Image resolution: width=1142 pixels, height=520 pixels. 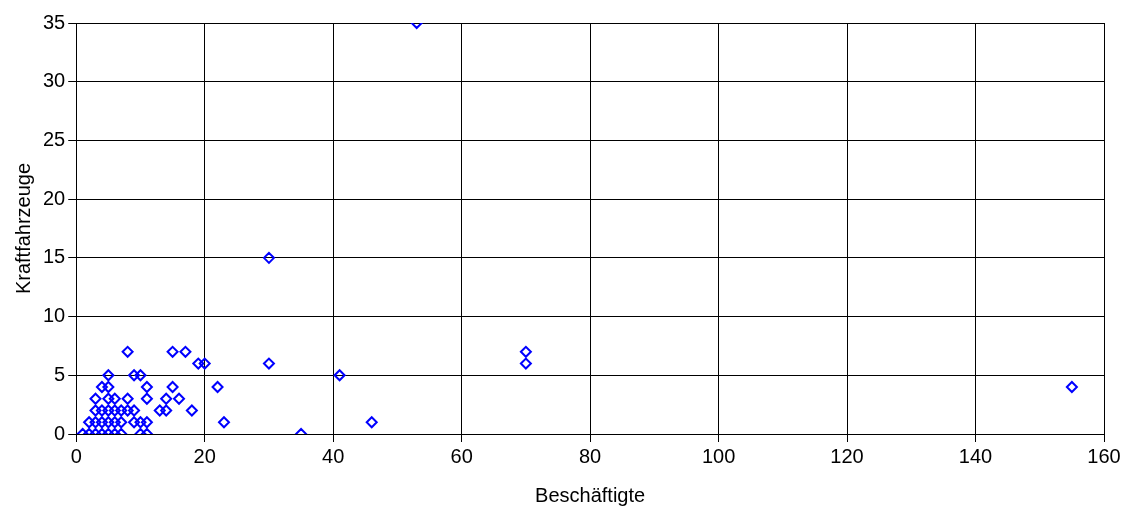 I want to click on y-axis-title: Kraftfahrzeuge, so click(x=22, y=228).